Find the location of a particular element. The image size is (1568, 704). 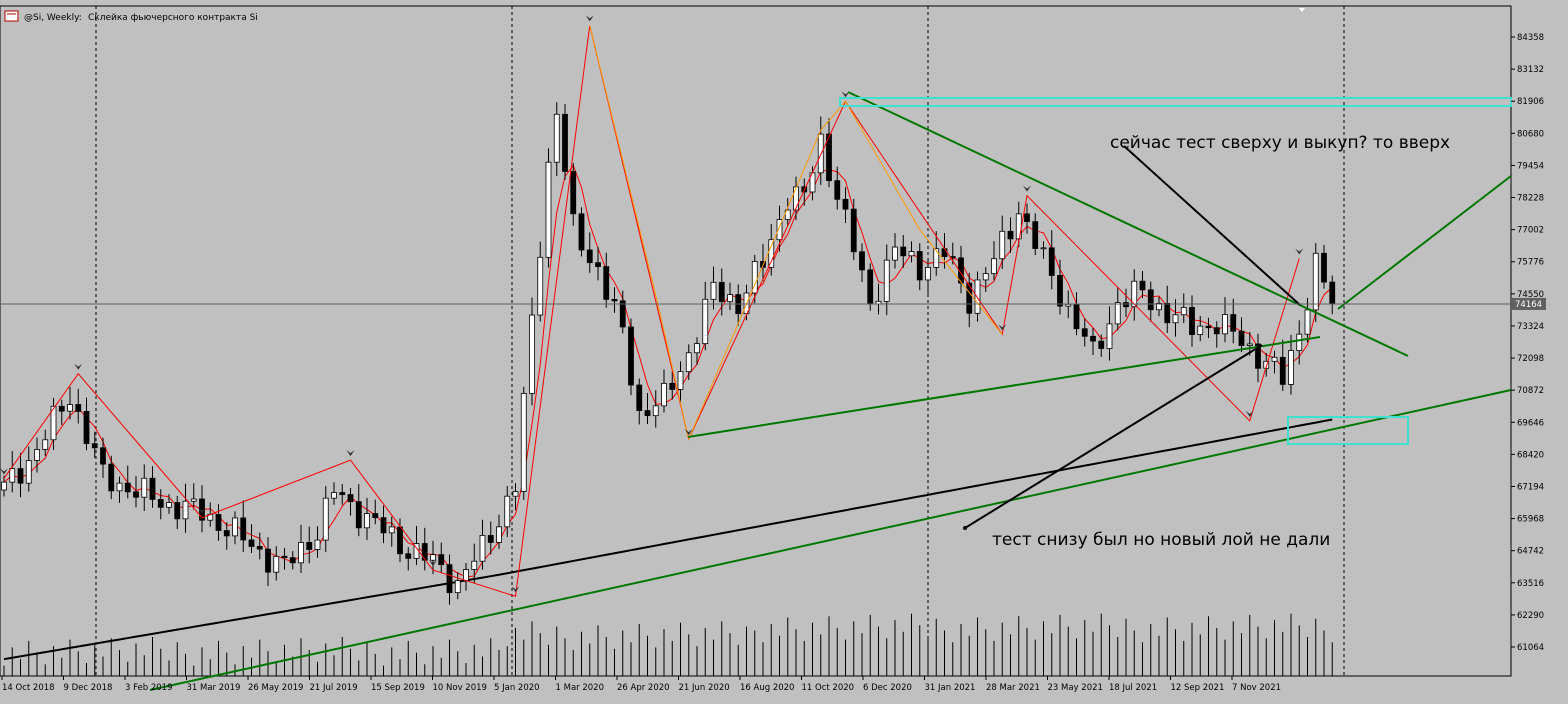

price-tick-label: 83132 is located at coordinates (1530, 70).